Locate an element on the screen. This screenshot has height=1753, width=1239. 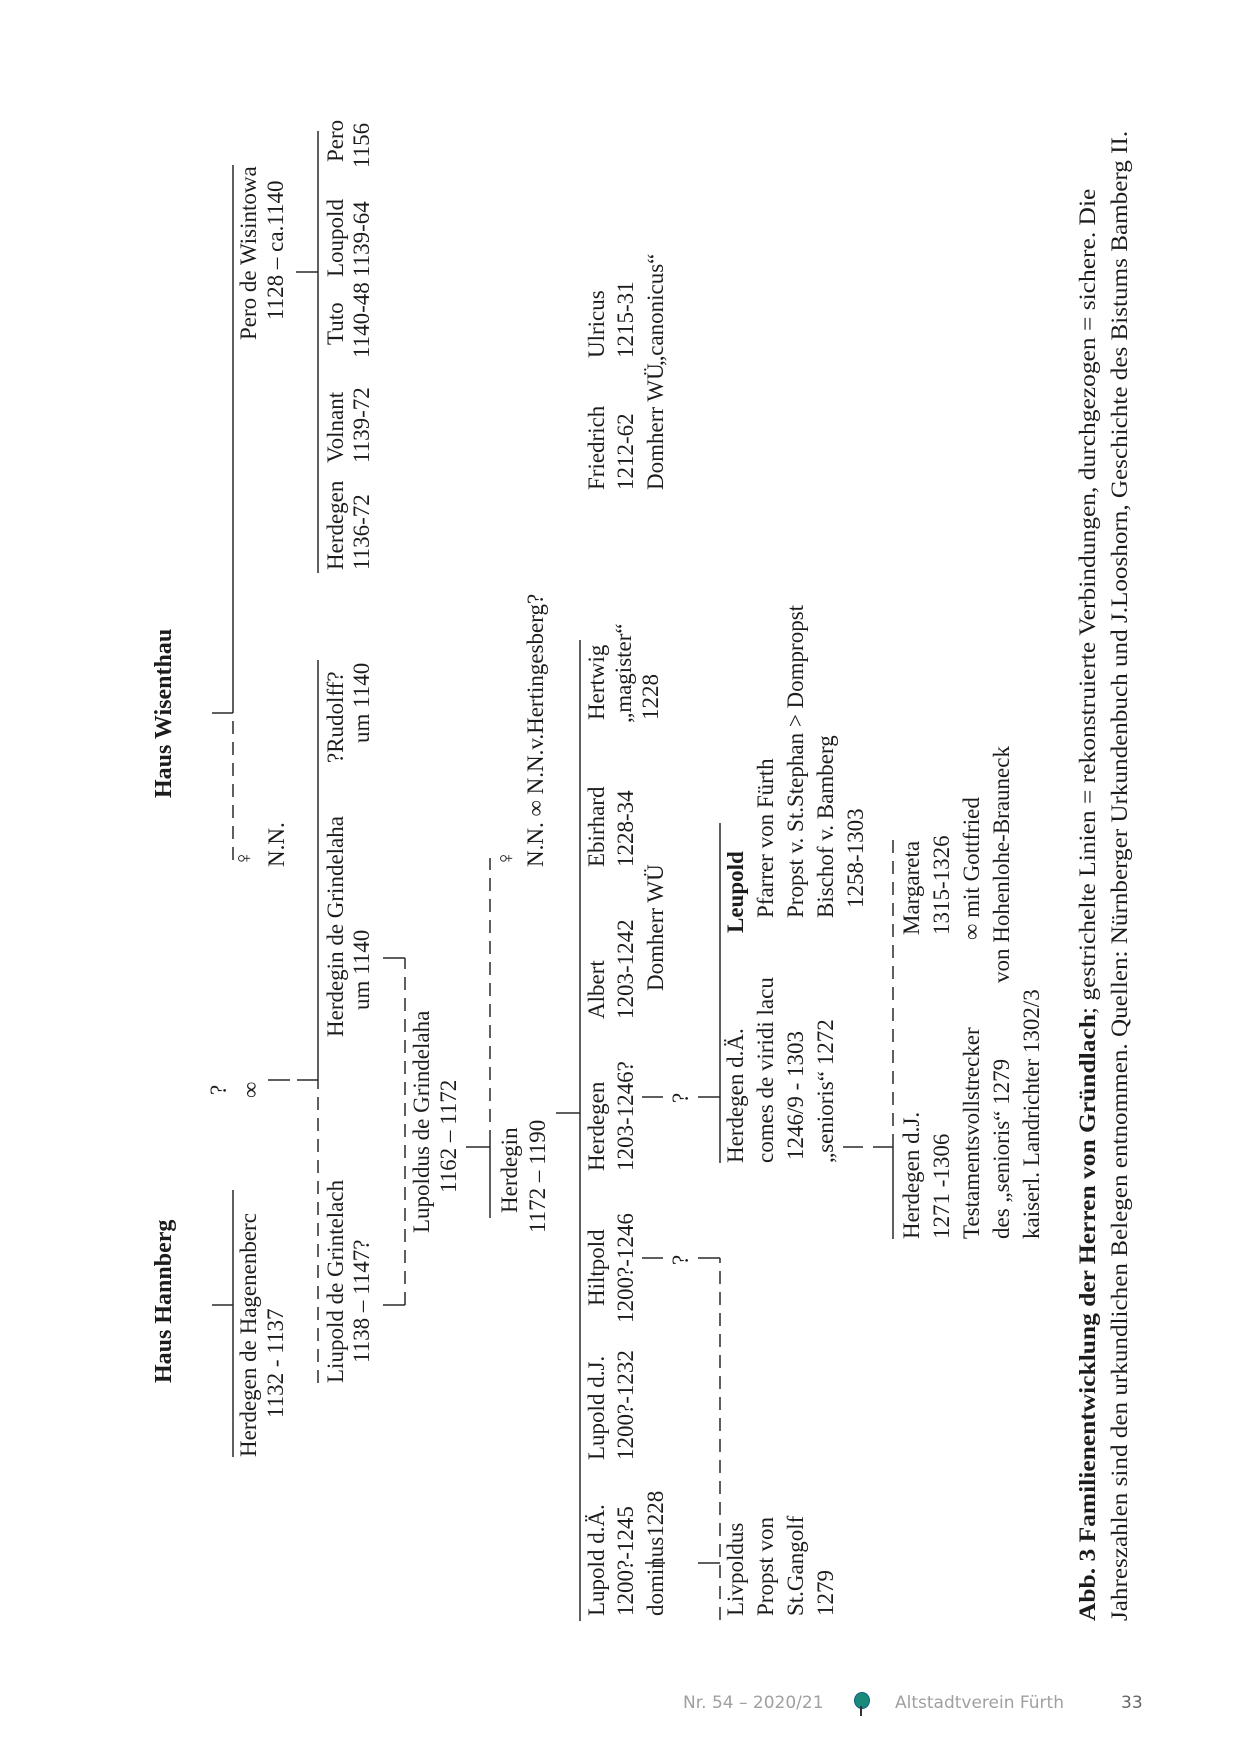
person-note: dominus1228 is located at coordinates (655, 1553).